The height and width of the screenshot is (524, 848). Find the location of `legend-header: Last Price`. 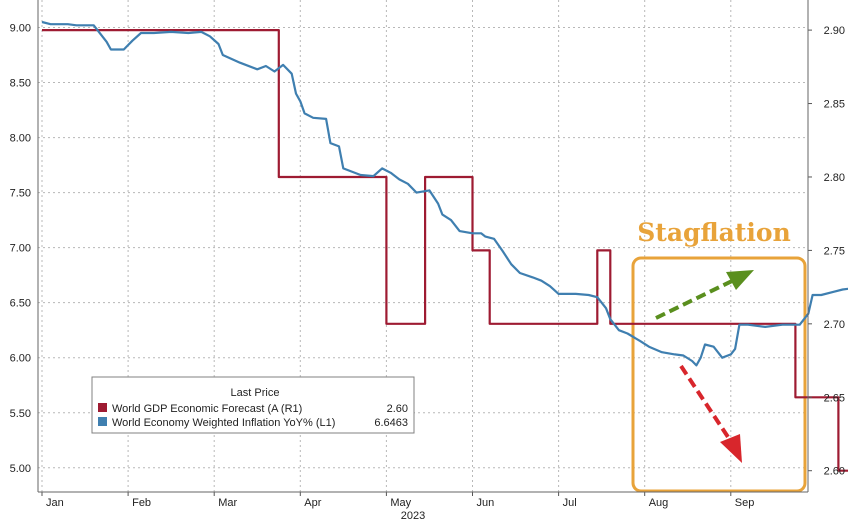

legend-header: Last Price is located at coordinates (255, 393).